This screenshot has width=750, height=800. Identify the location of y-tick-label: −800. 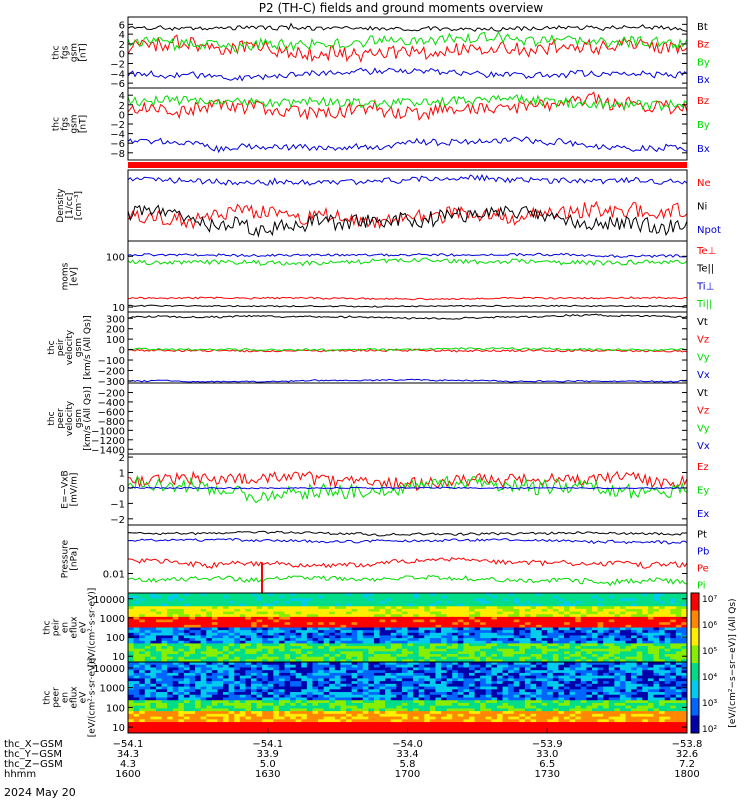
(111, 422).